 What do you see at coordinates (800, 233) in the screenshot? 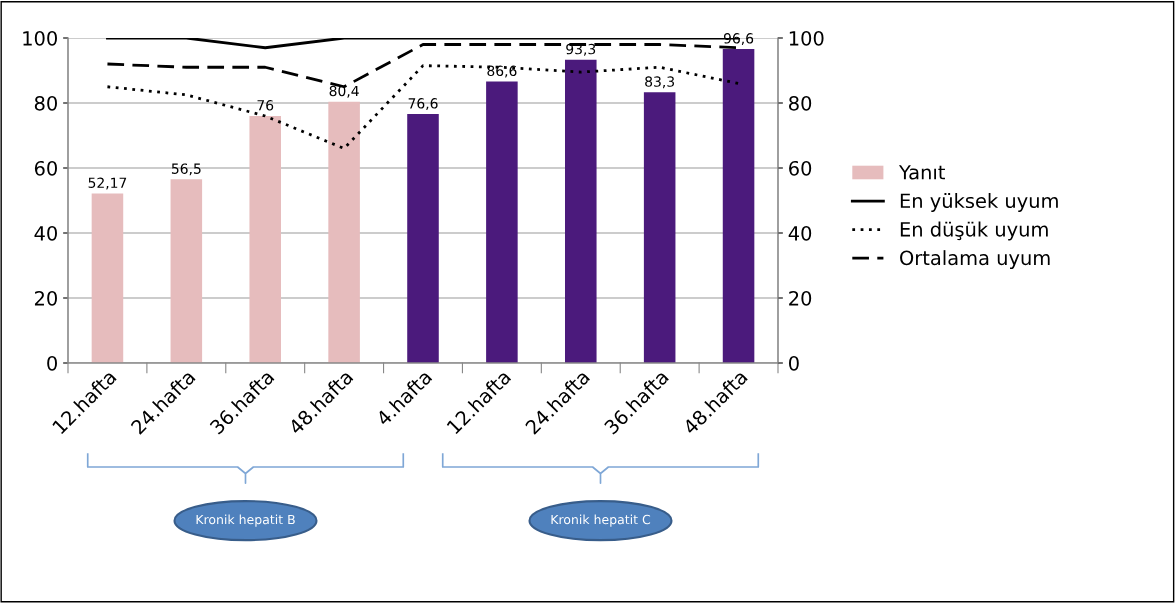
I see `y2-tick-label: 40` at bounding box center [800, 233].